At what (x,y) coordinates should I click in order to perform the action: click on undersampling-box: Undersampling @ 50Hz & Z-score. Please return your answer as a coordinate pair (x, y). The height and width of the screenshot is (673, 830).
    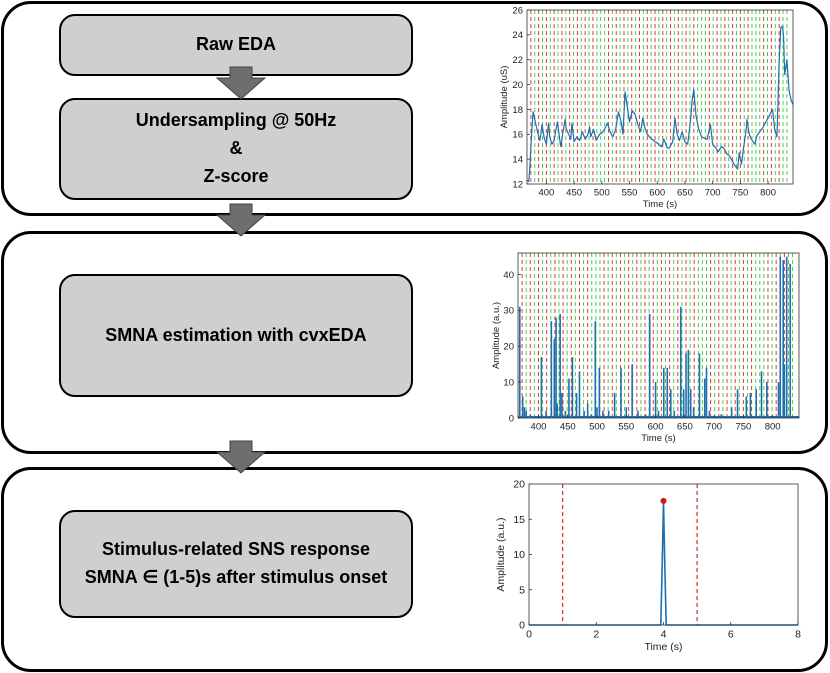
    Looking at the image, I should click on (236, 149).